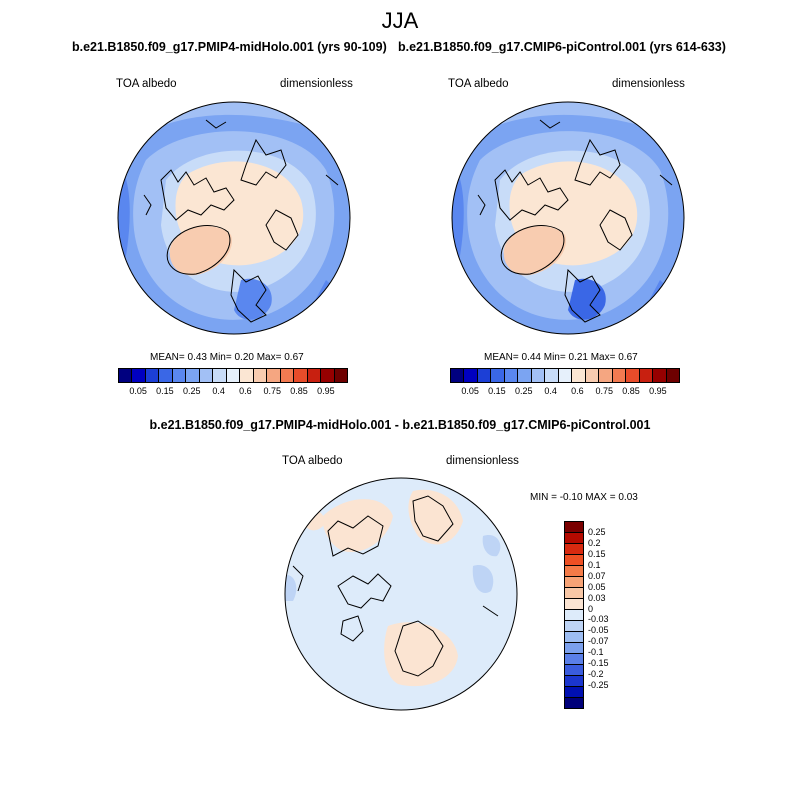 The height and width of the screenshot is (800, 800). I want to click on panel-left-colorbar, so click(233, 375).